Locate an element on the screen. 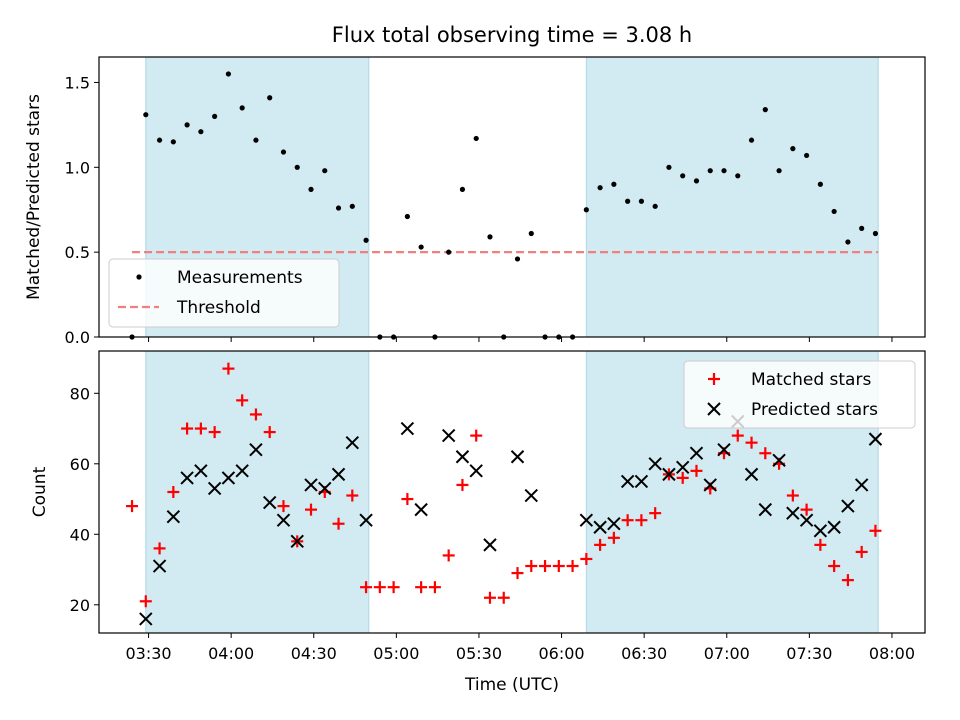 The width and height of the screenshot is (960, 720). counts-ytick-label: 20 is located at coordinates (80, 605).